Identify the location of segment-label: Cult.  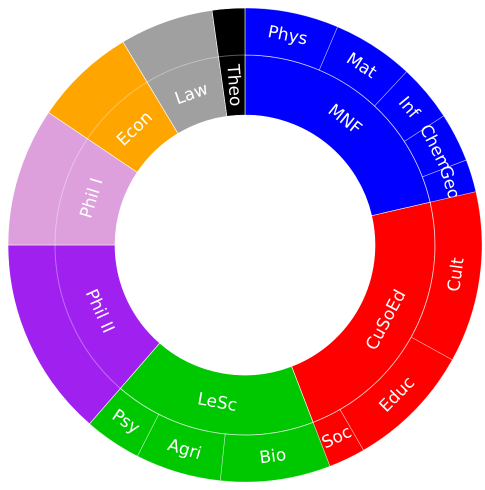
(456, 274).